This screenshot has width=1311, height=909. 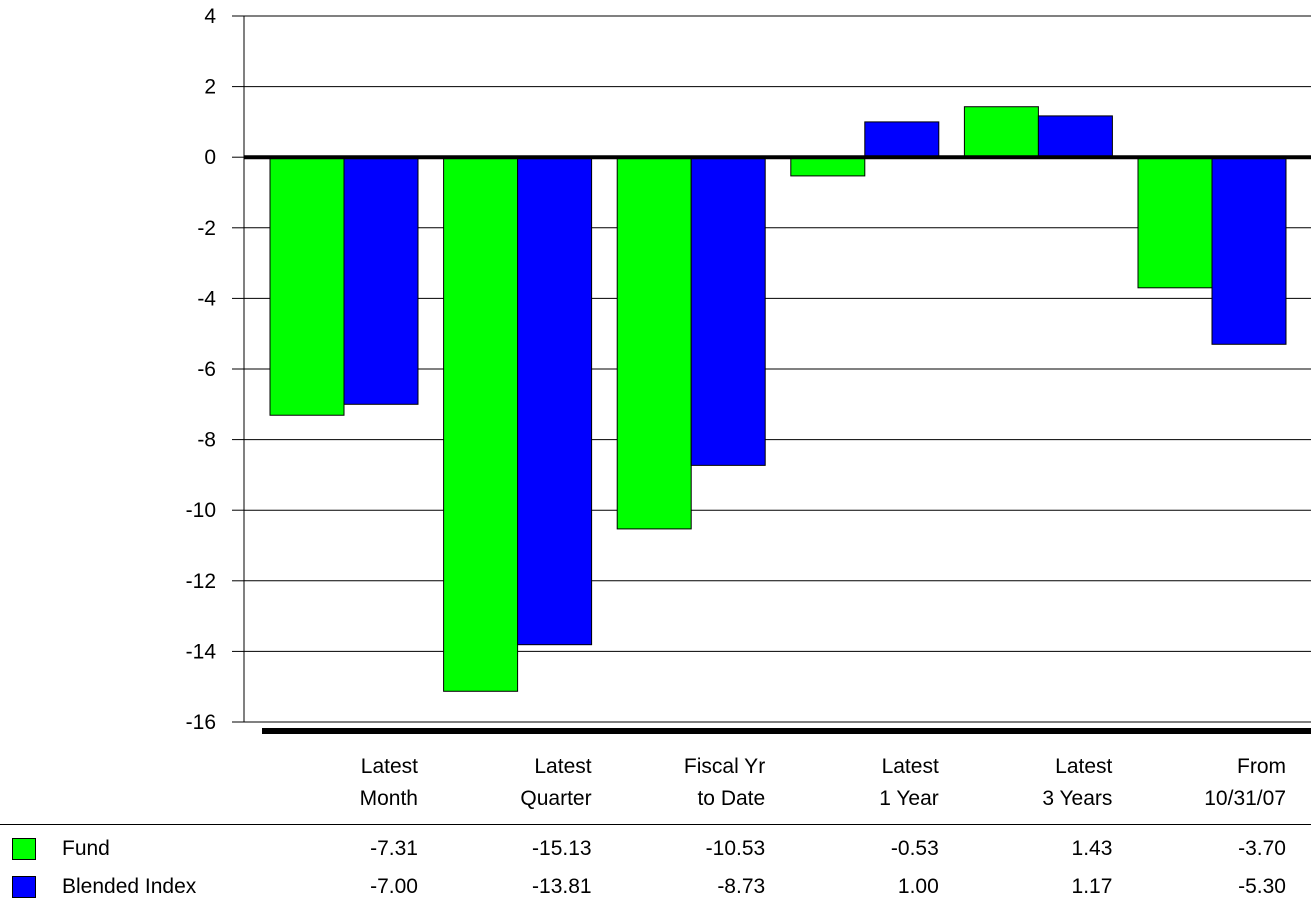 What do you see at coordinates (24, 887) in the screenshot?
I see `legend-swatch-blended-index` at bounding box center [24, 887].